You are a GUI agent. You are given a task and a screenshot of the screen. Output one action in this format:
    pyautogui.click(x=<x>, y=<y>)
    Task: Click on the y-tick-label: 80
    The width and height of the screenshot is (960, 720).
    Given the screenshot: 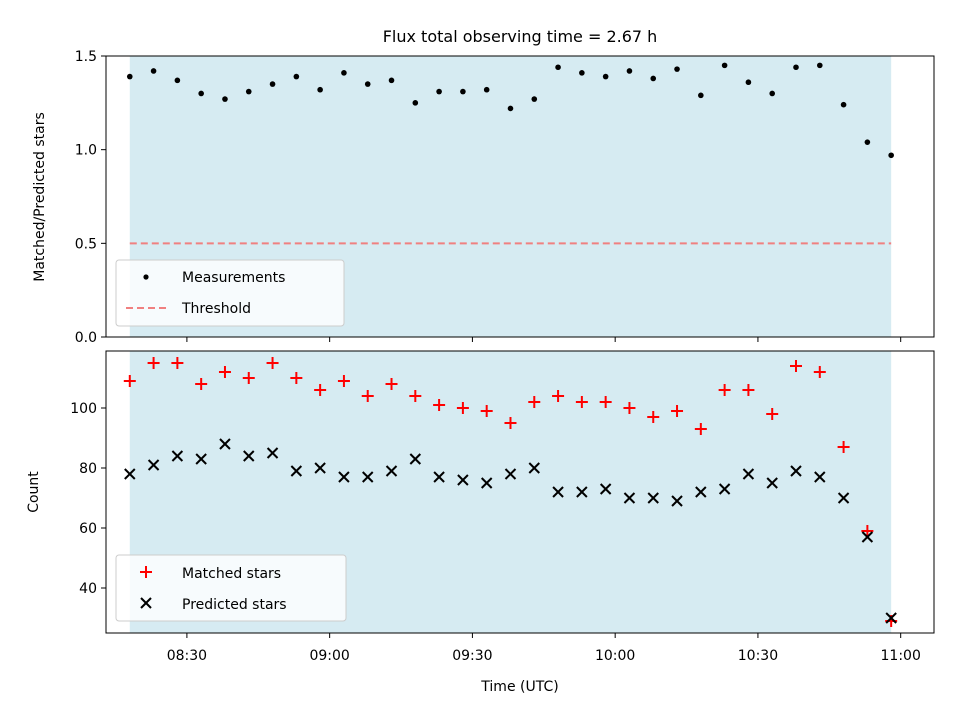 What is the action you would take?
    pyautogui.click(x=88, y=469)
    